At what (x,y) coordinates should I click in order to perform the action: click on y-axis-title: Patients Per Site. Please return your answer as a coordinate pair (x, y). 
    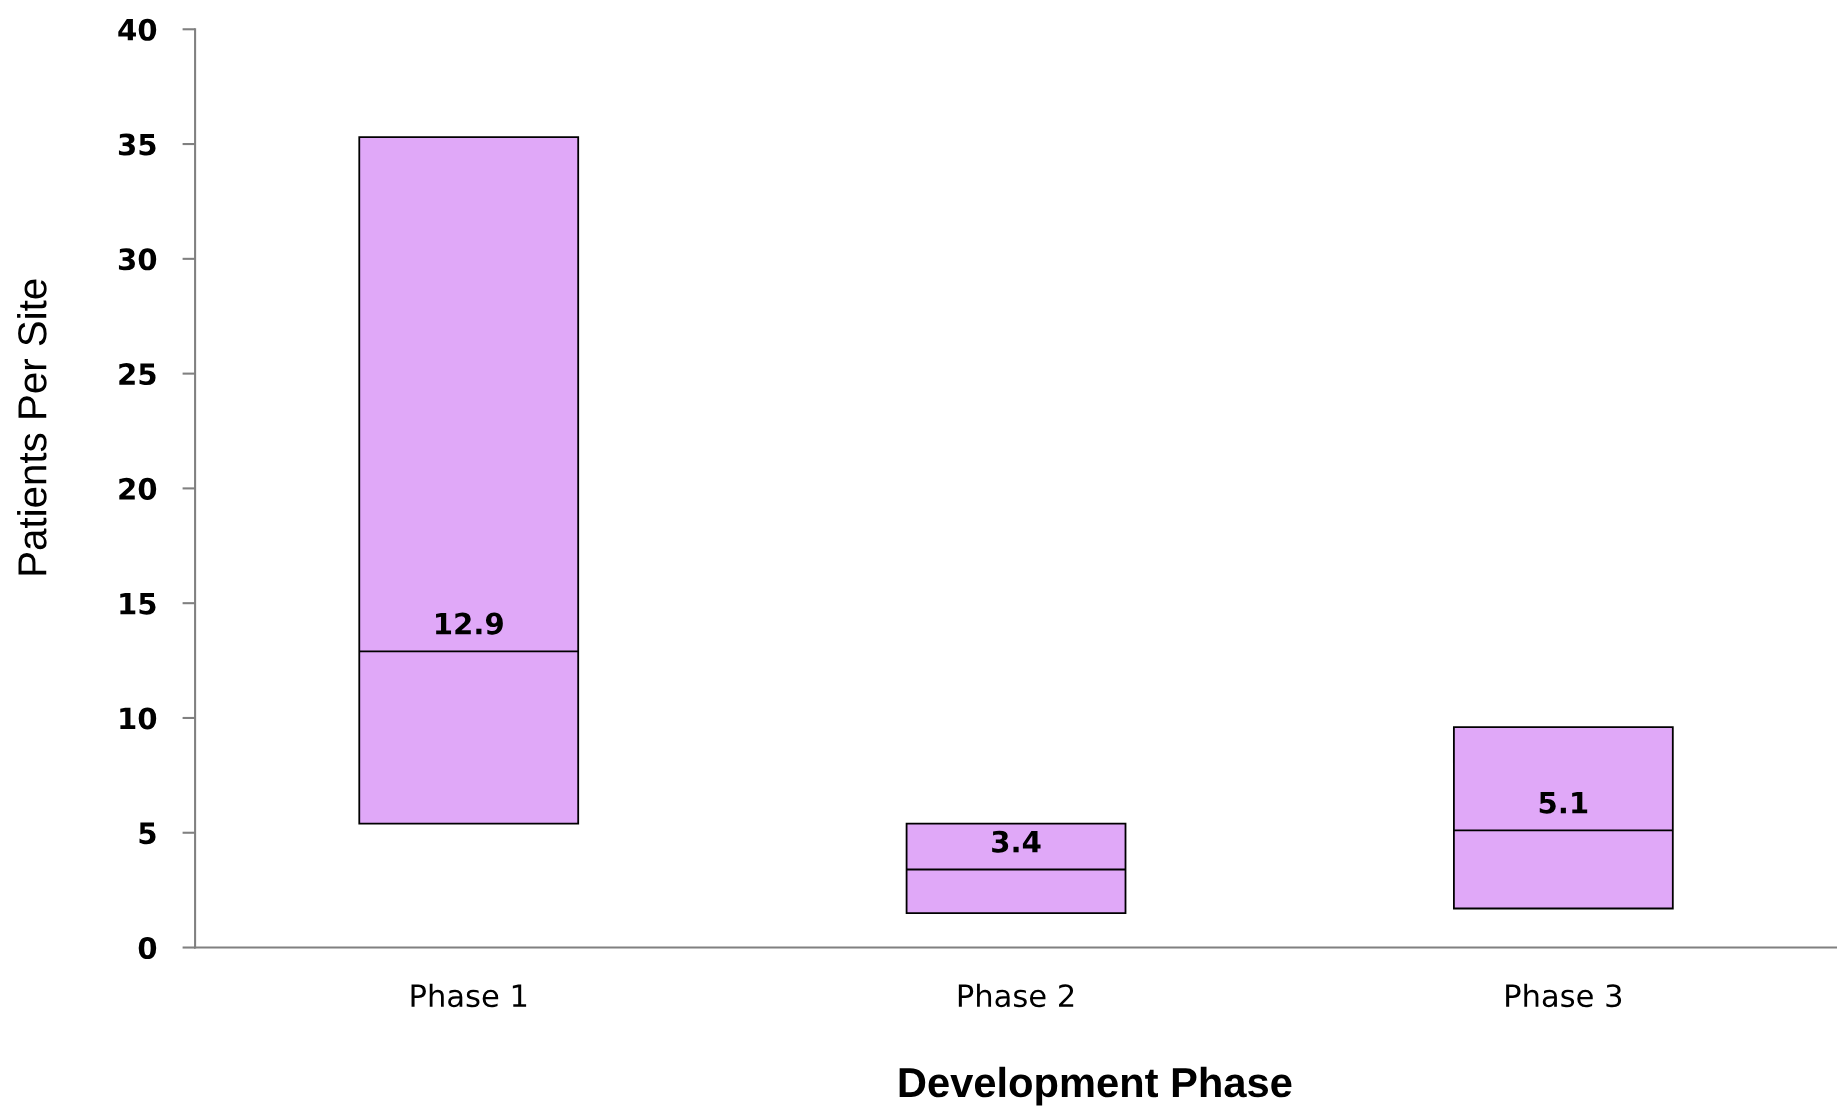
    Looking at the image, I should click on (32, 427).